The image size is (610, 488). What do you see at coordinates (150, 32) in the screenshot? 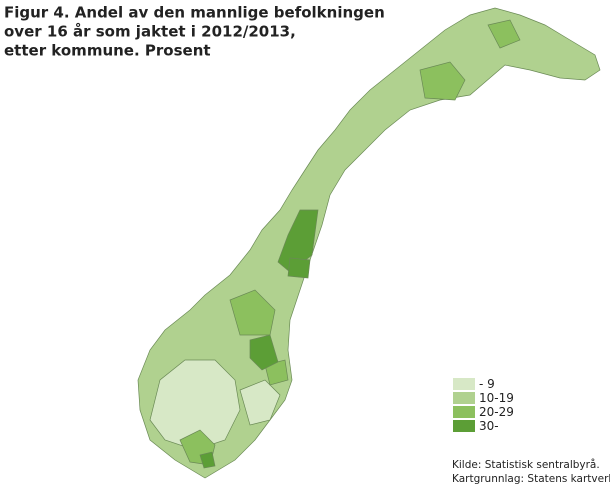
I see `title-line: over 16 år som jaktet i 2012/2013,` at bounding box center [150, 32].